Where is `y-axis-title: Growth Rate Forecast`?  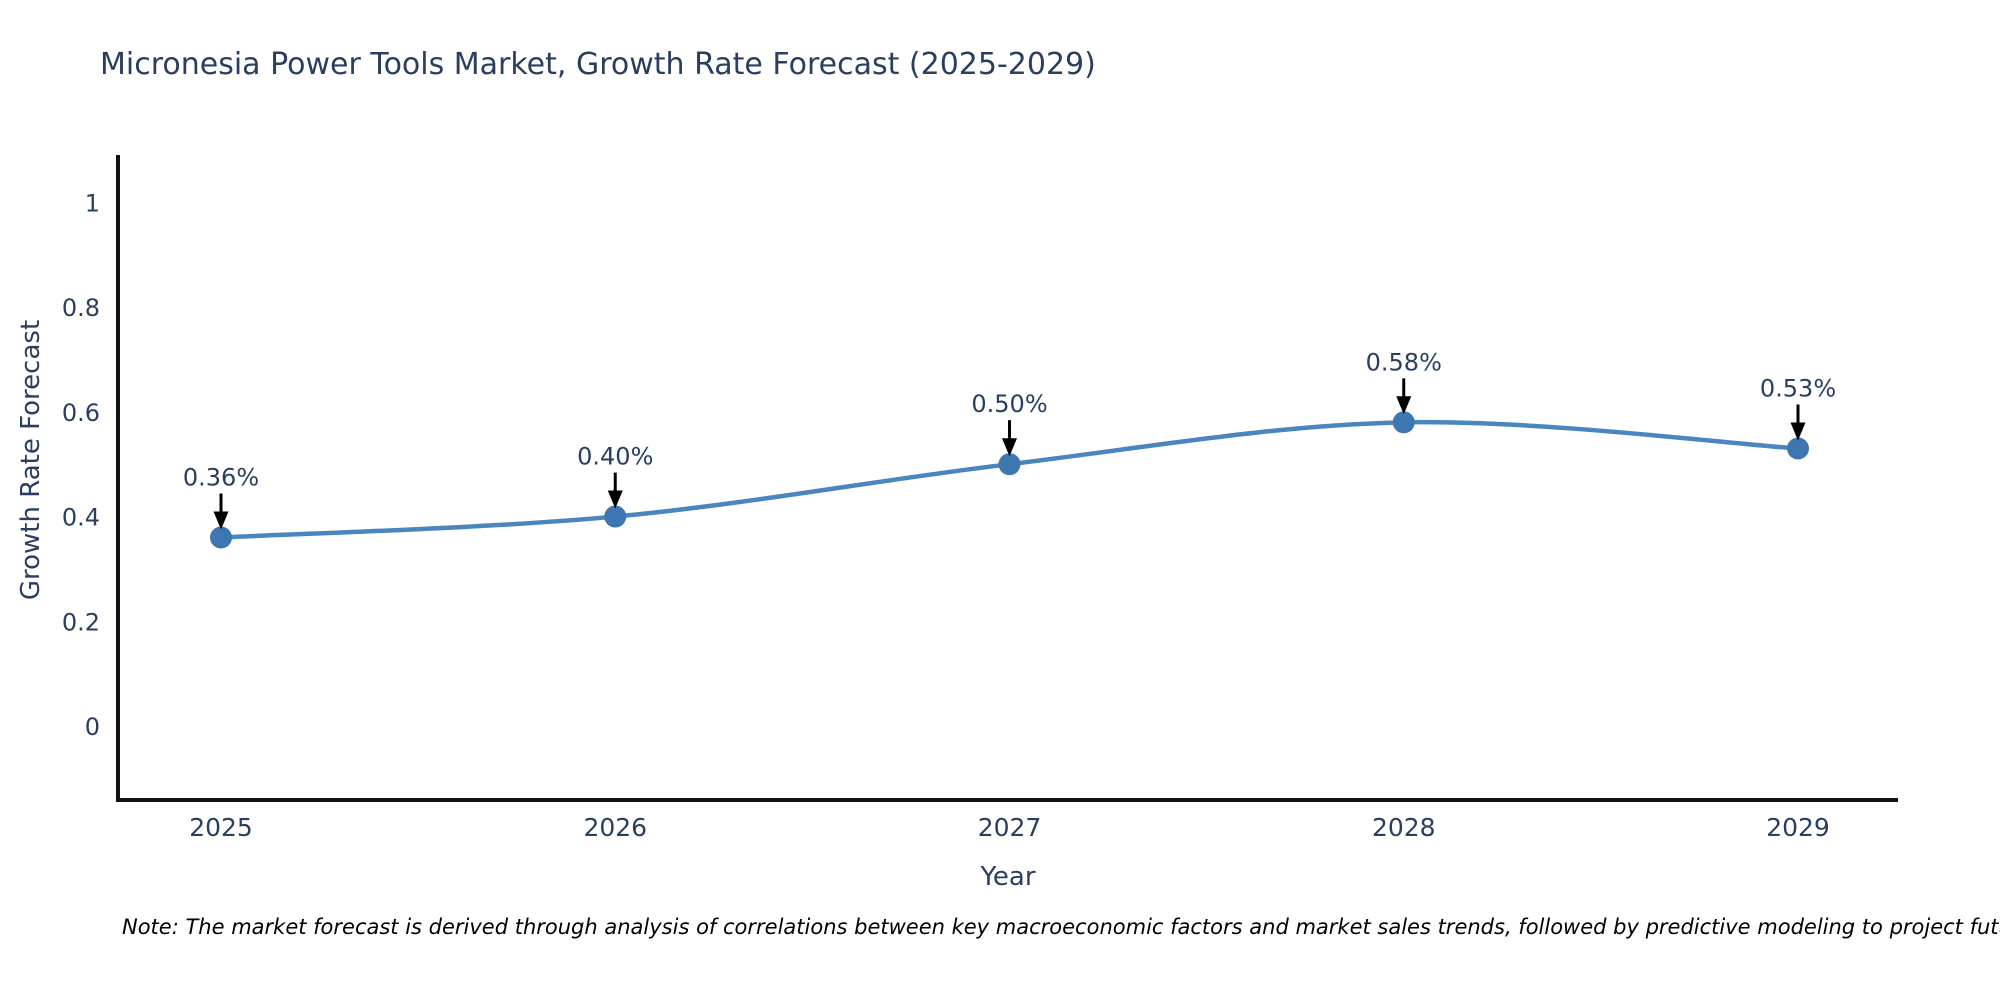
y-axis-title: Growth Rate Forecast is located at coordinates (31, 460).